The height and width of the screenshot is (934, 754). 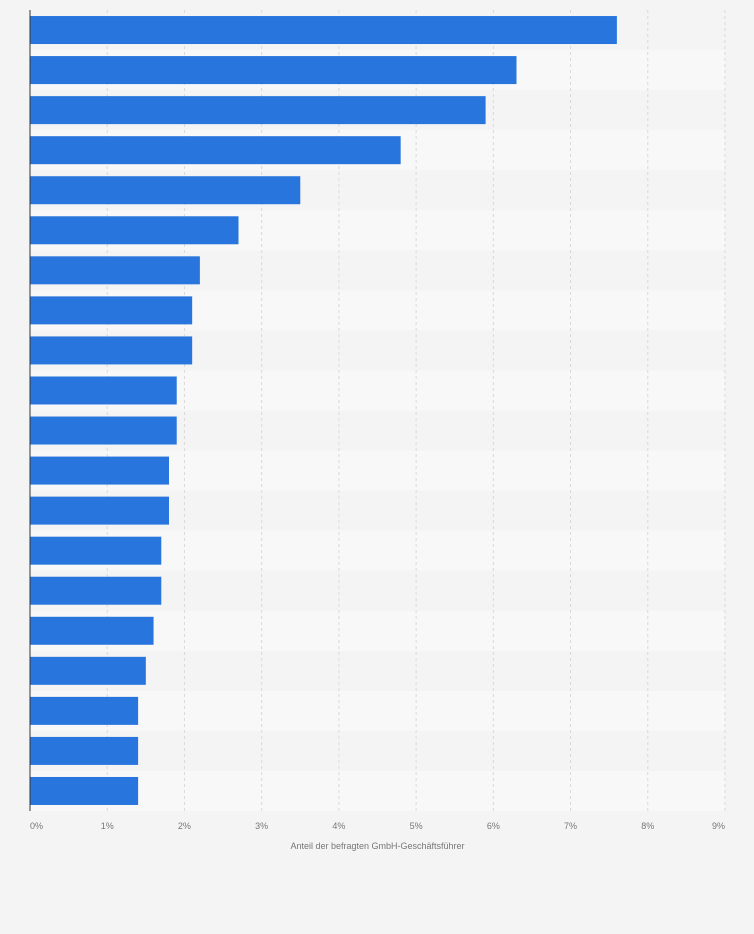 What do you see at coordinates (718, 826) in the screenshot?
I see `x-tick-label: 9%` at bounding box center [718, 826].